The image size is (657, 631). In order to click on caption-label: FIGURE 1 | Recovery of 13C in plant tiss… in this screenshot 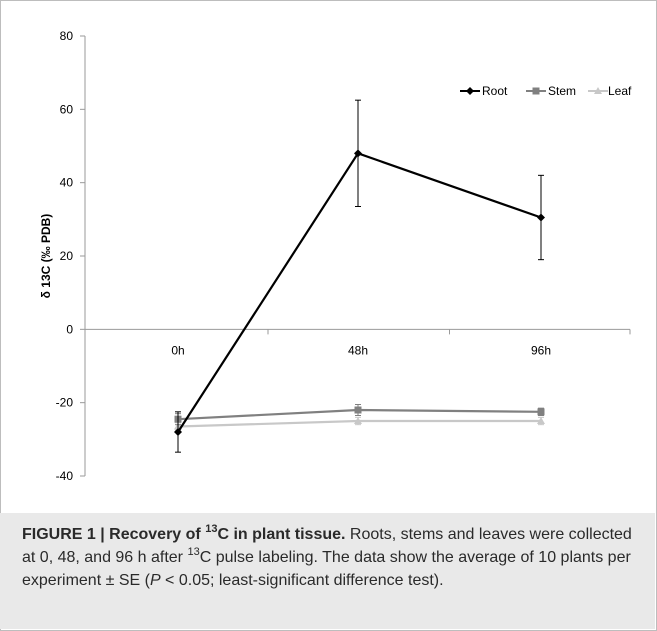, I will do `click(184, 532)`.